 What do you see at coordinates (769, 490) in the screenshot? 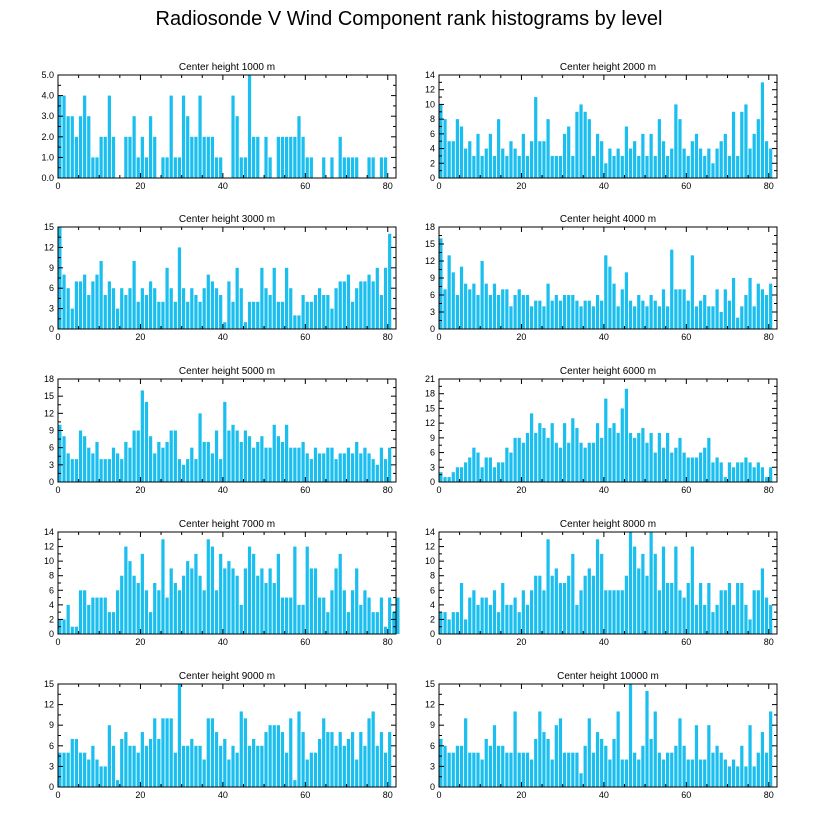
I see `x-tick-label: 80` at bounding box center [769, 490].